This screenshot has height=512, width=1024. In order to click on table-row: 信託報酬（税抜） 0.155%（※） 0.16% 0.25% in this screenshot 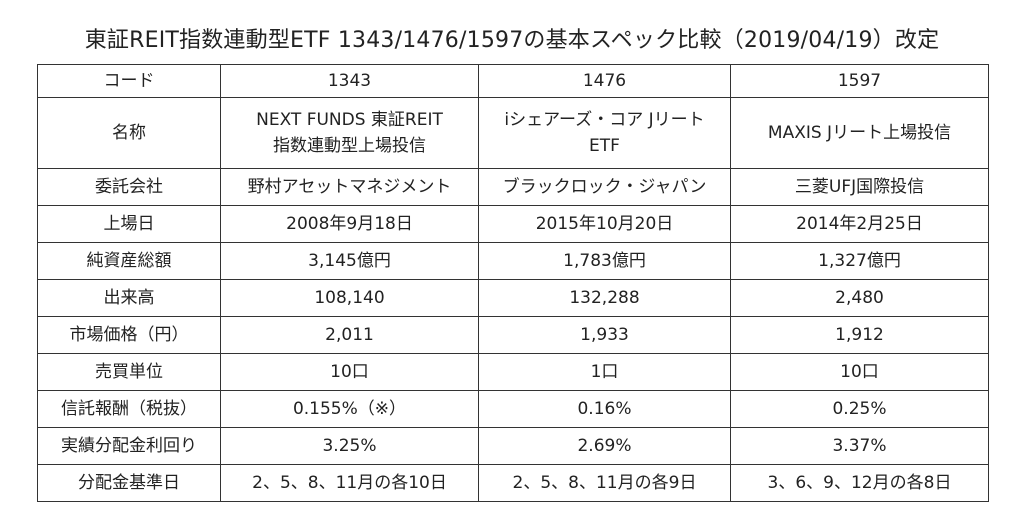, I will do `click(513, 409)`.